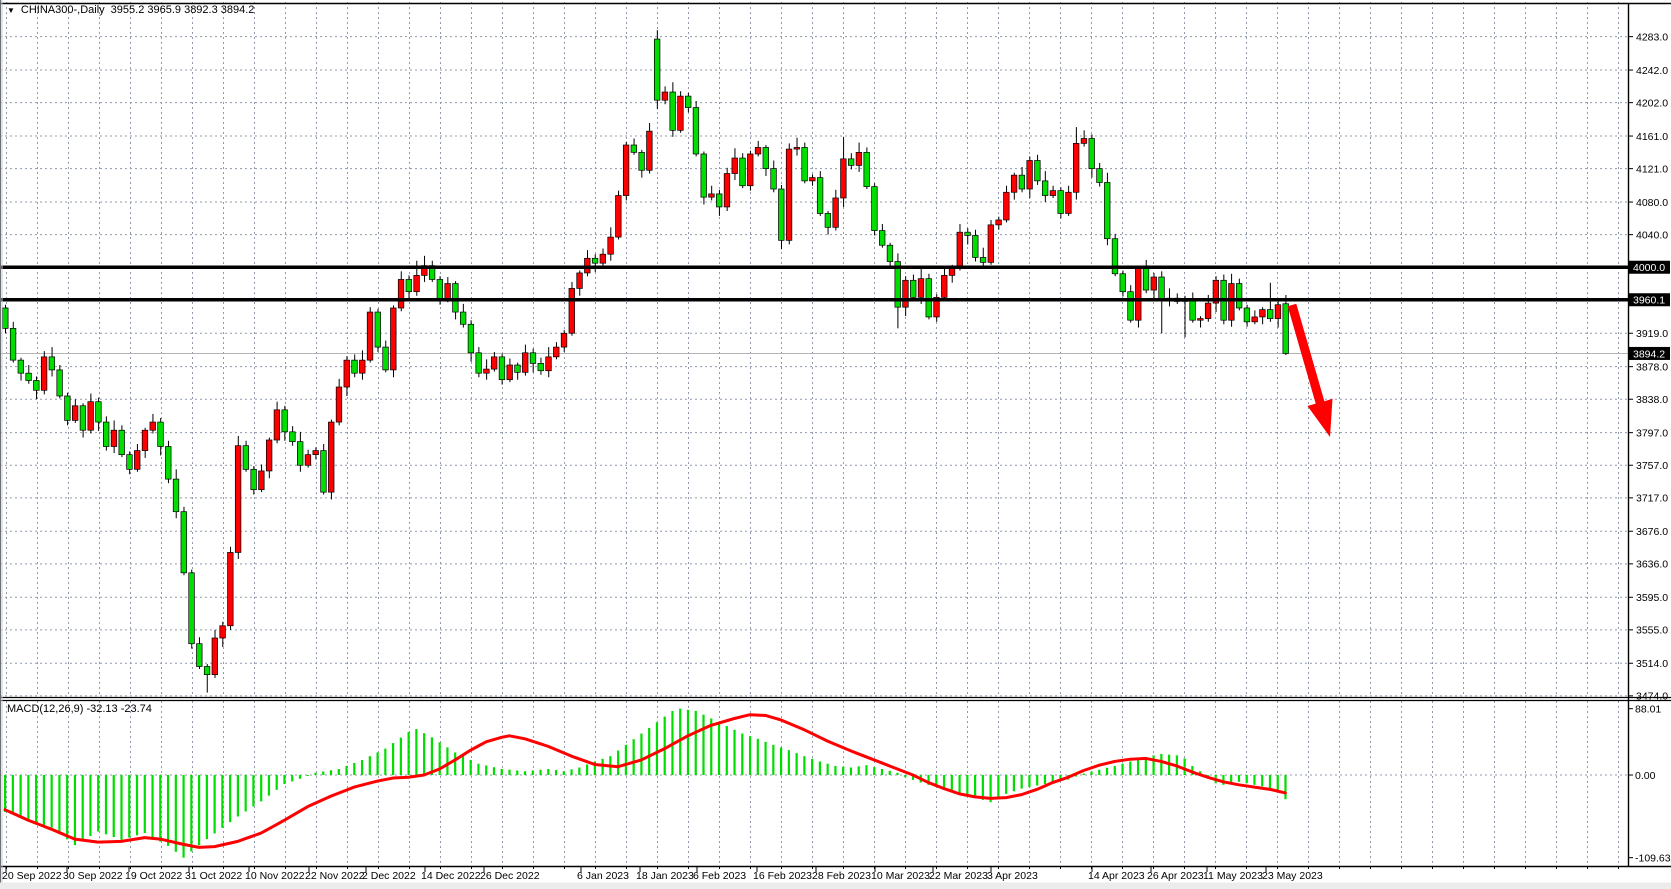 This screenshot has width=1671, height=889. I want to click on svg-text: 3717.0, so click(1652, 499).